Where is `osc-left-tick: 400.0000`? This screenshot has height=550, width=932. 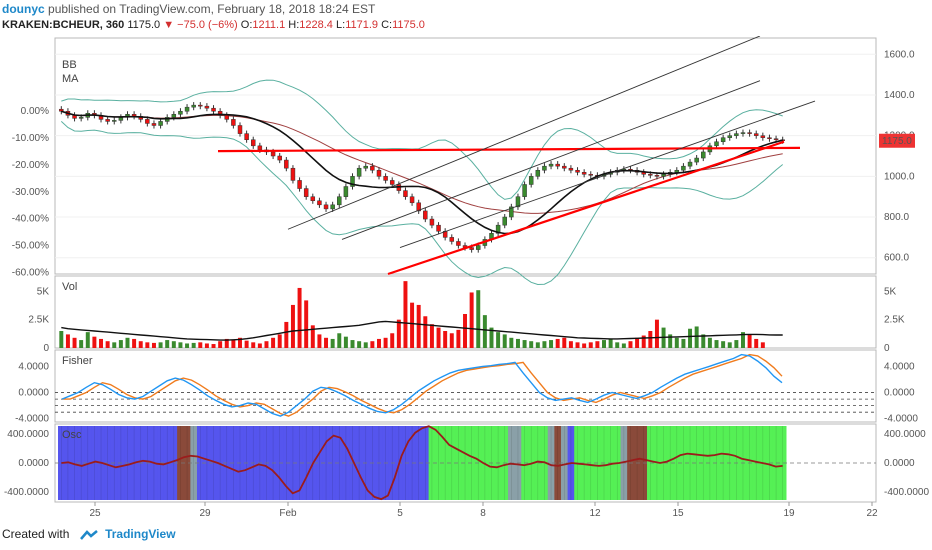
osc-left-tick: 400.0000 is located at coordinates (28, 434).